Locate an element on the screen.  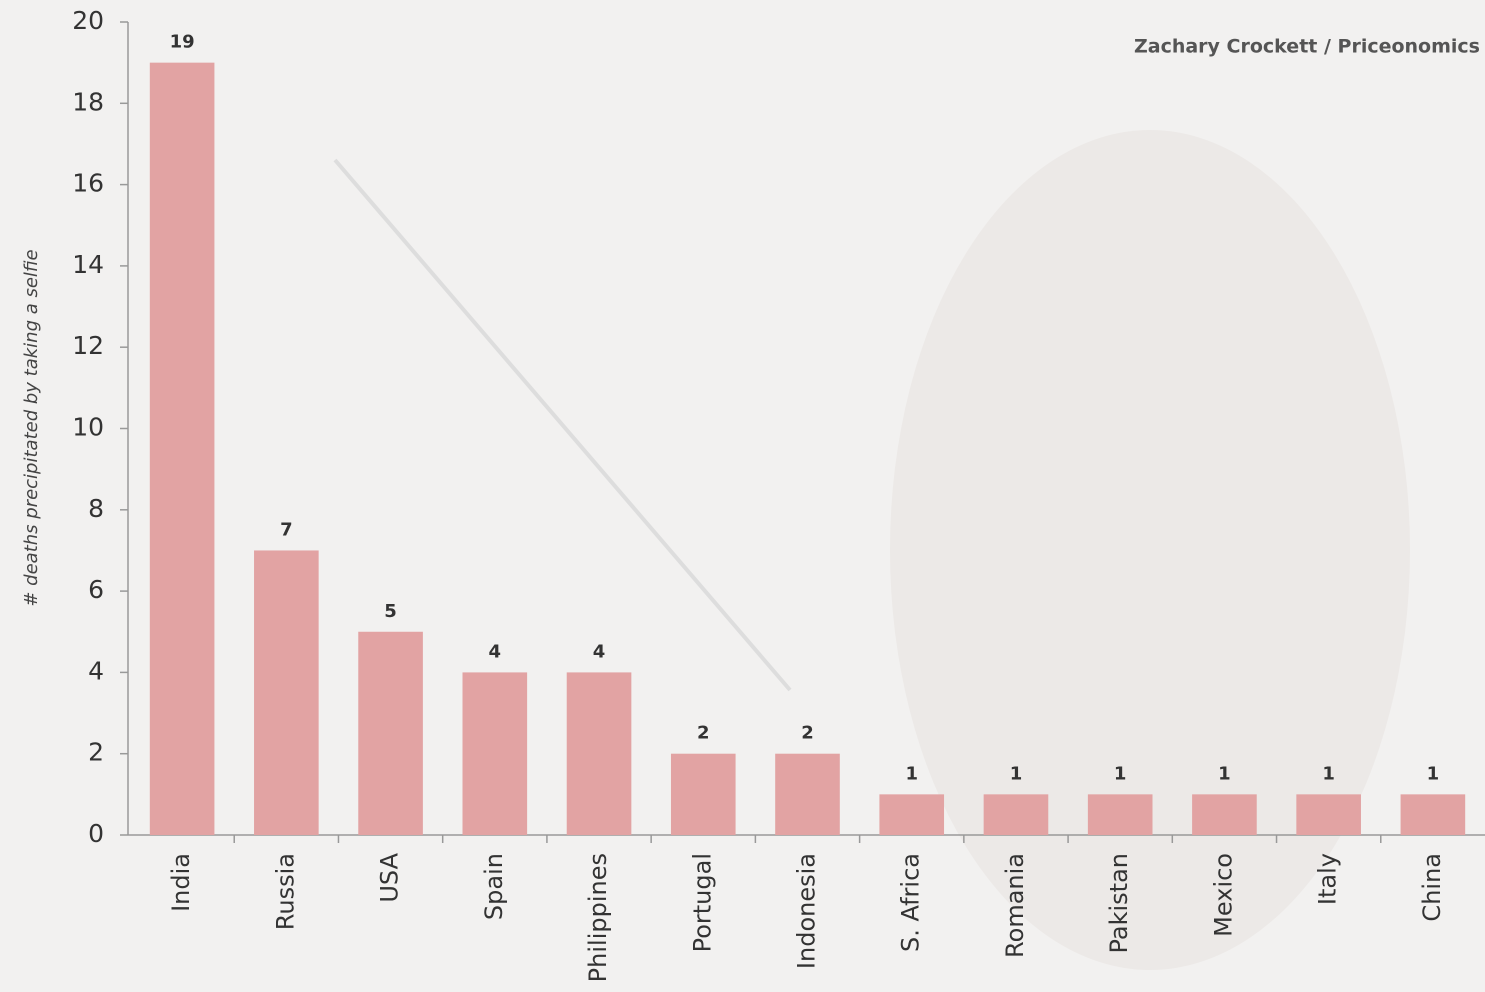
y-axis-label: # deaths precipitated by taking a selfie is located at coordinates (31, 427).